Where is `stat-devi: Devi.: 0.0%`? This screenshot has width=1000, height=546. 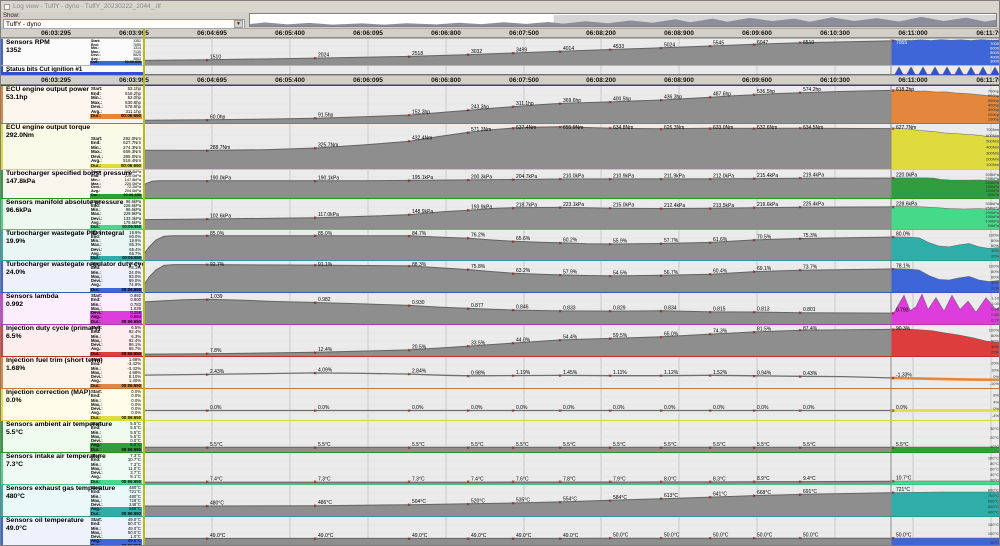 stat-devi: Devi.: 0.0% is located at coordinates (116, 409).